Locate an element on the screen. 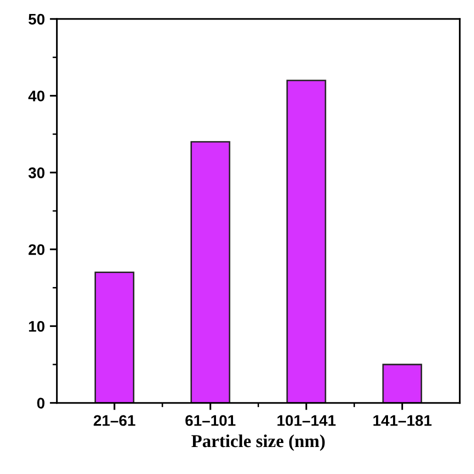  y-tick-label: 0 is located at coordinates (40, 403).